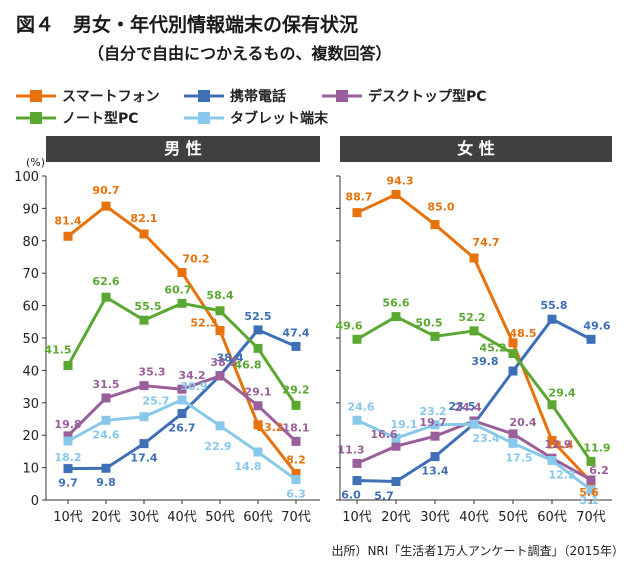  Describe the element at coordinates (106, 482) in the screenshot. I see `data-label-mobile: 9.8` at that location.